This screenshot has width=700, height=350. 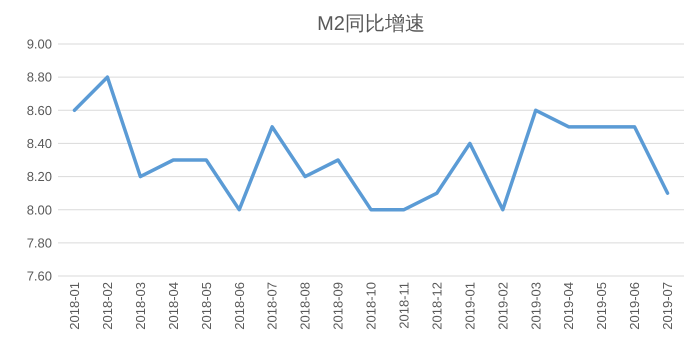 I want to click on x-tick-label: 2018-01, so click(x=74, y=306).